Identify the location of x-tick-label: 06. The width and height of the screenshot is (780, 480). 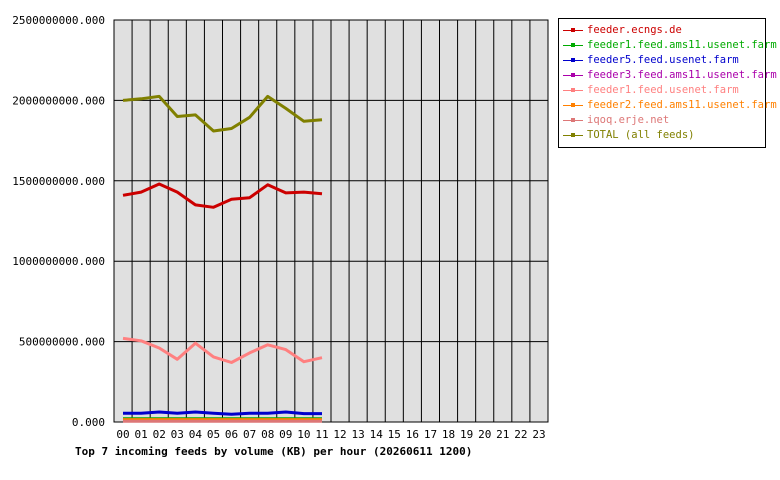
(231, 434).